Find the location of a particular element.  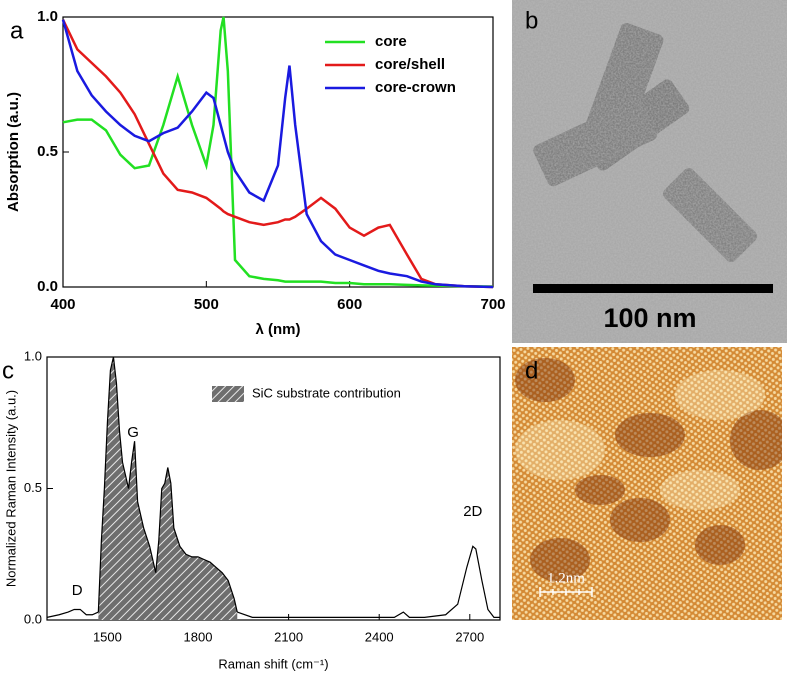

scale-bar-label: 100 nm is located at coordinates (649, 318).